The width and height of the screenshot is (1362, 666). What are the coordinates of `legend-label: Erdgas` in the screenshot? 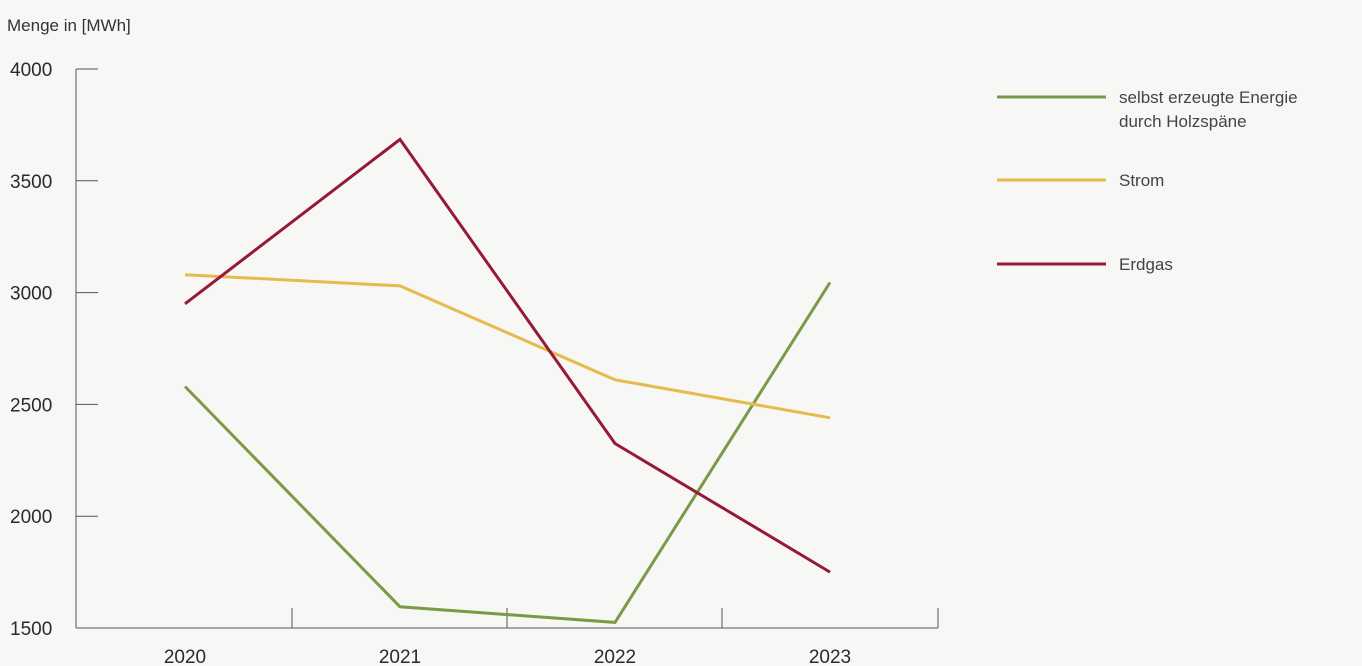 It's located at (1146, 264).